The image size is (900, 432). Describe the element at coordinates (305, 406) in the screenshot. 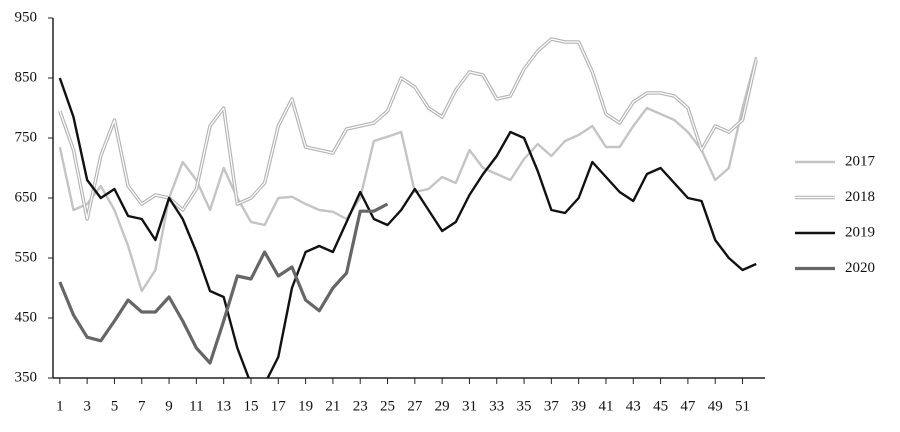

I see `x-tick-label: 19` at that location.